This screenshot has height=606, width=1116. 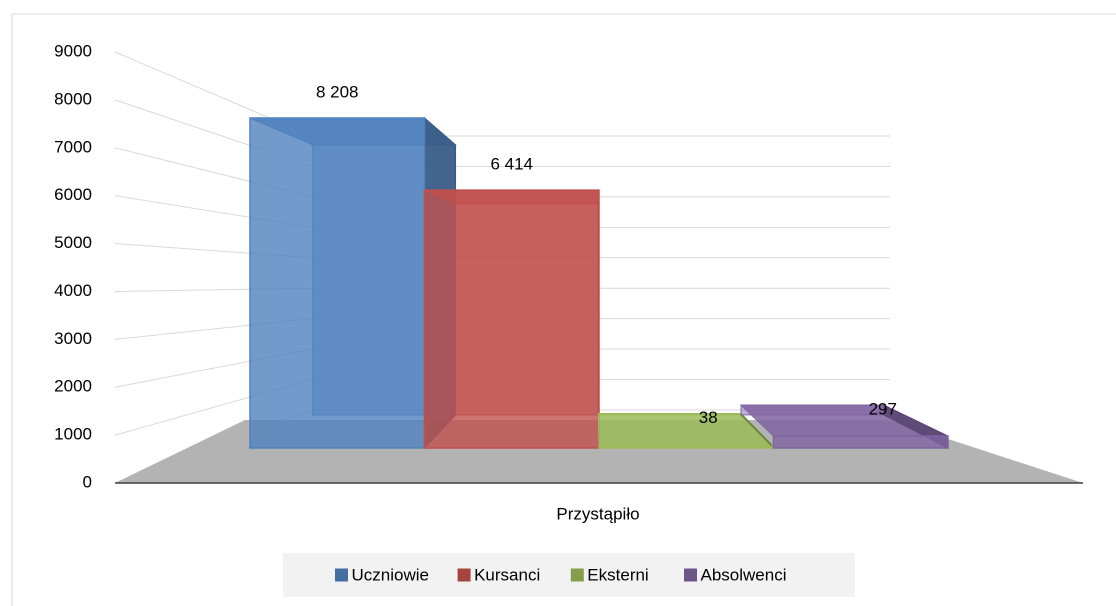 What do you see at coordinates (73, 194) in the screenshot?
I see `y-tick-label: 6000` at bounding box center [73, 194].